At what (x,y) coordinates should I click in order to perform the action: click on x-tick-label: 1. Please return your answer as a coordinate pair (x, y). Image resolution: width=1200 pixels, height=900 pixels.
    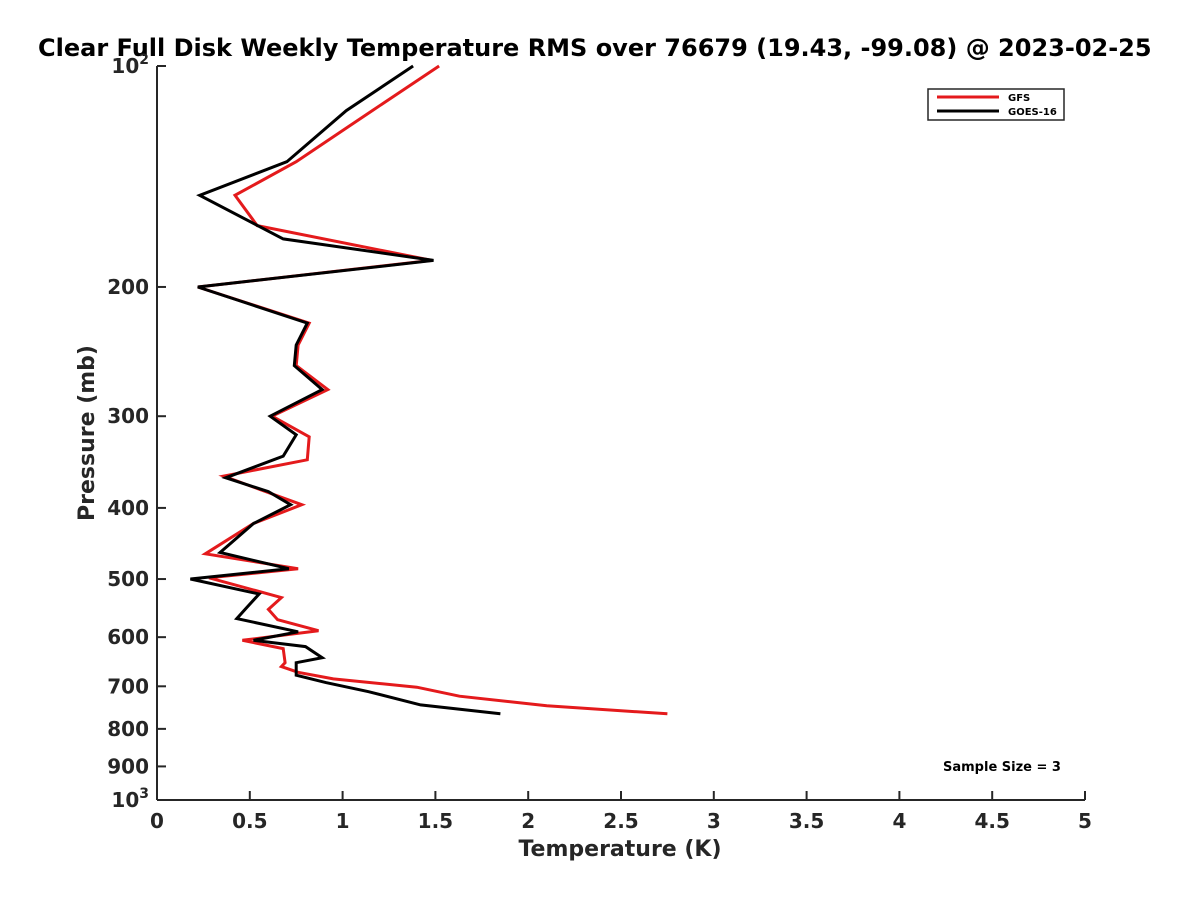
    Looking at the image, I should click on (343, 821).